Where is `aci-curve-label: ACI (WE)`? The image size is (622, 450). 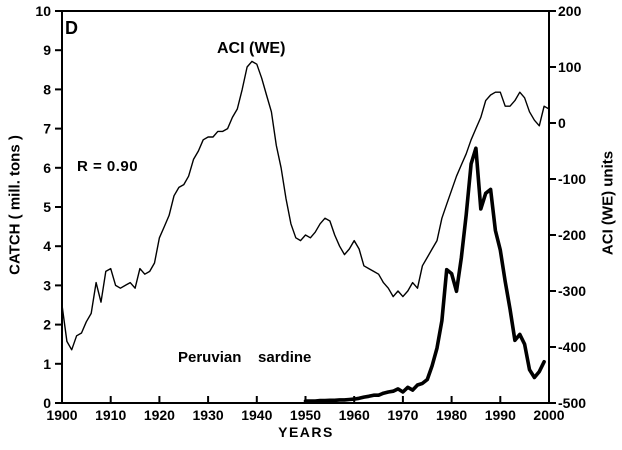
aci-curve-label: ACI (WE) is located at coordinates (251, 48).